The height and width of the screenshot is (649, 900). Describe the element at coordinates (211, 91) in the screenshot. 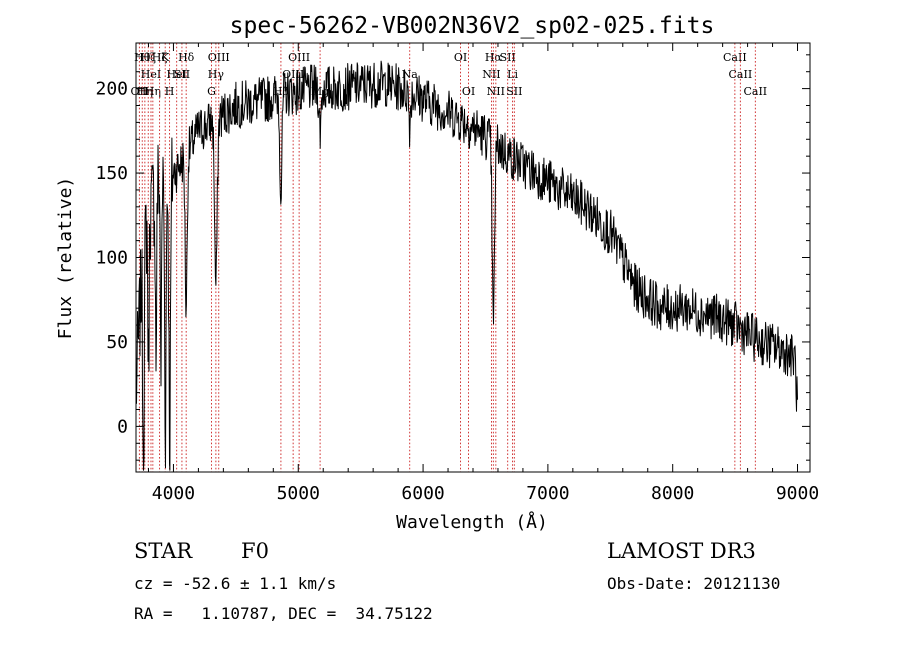

I see `line-marker-label: G` at that location.